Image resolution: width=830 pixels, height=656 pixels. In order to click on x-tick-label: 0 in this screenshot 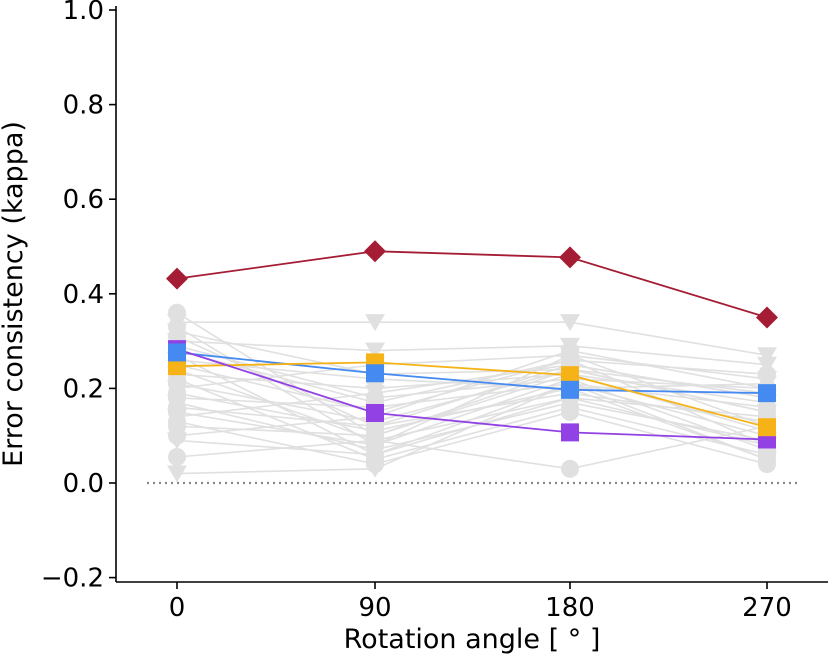, I will do `click(177, 608)`.